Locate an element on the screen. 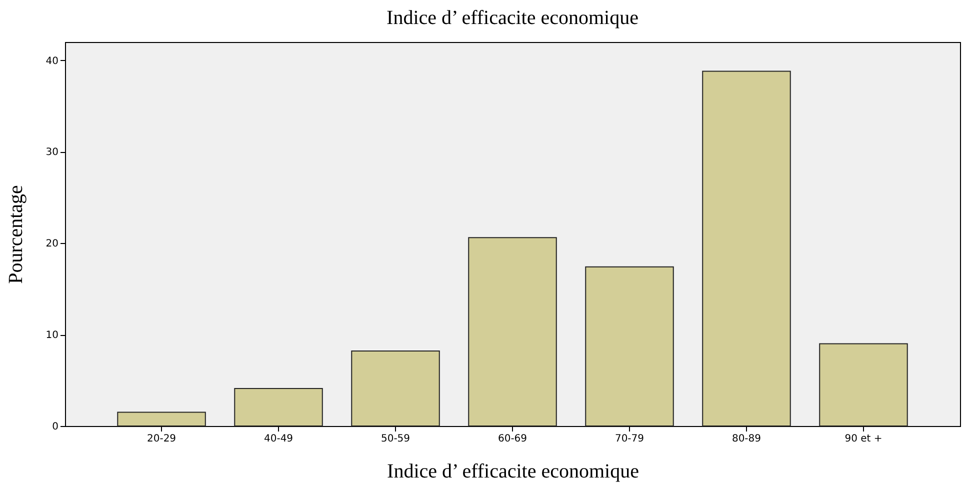 This screenshot has width=965, height=486. y-tick-label: 30 is located at coordinates (52, 152).